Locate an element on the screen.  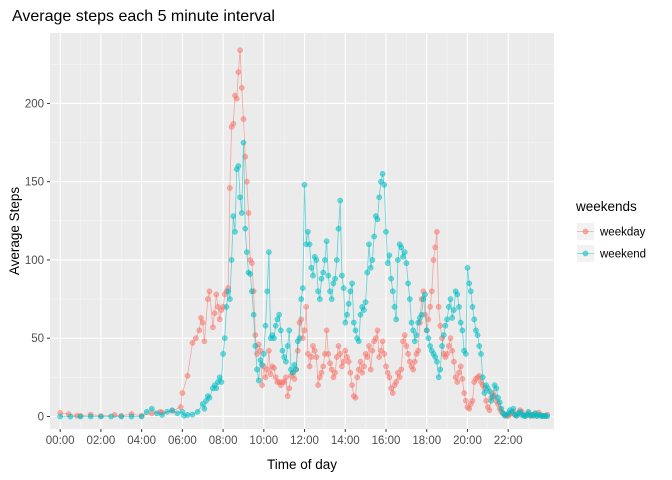
y-tick-label: 100 is located at coordinates (34, 261).